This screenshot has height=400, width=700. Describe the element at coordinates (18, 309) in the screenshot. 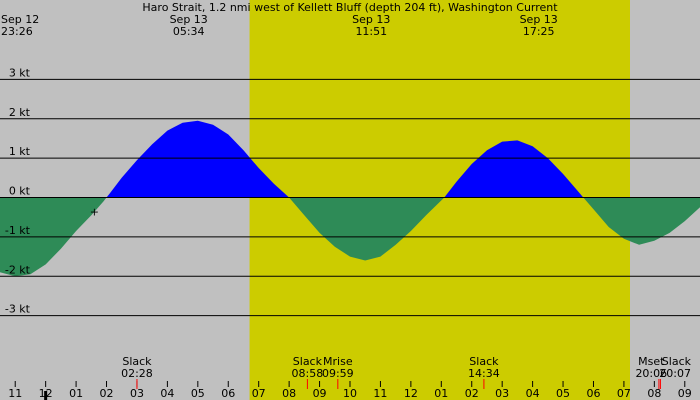

I see `y-tick-label: -3 kt` at that location.